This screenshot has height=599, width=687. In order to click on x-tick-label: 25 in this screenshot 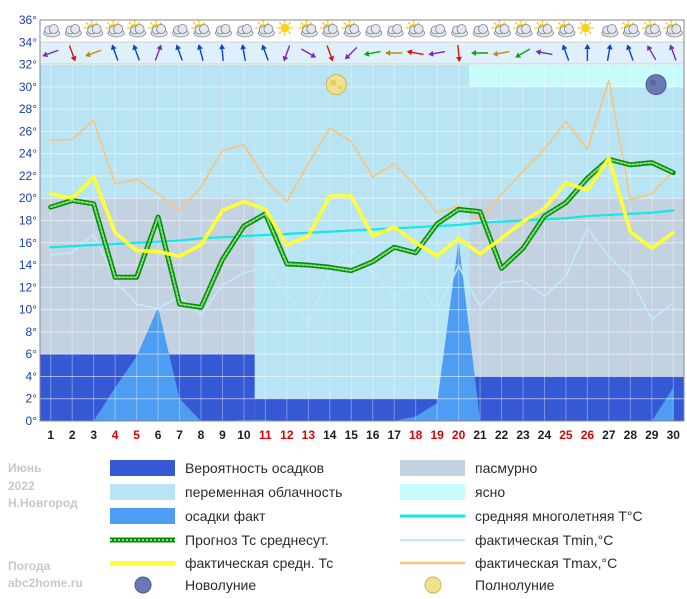, I will do `click(566, 435)`.